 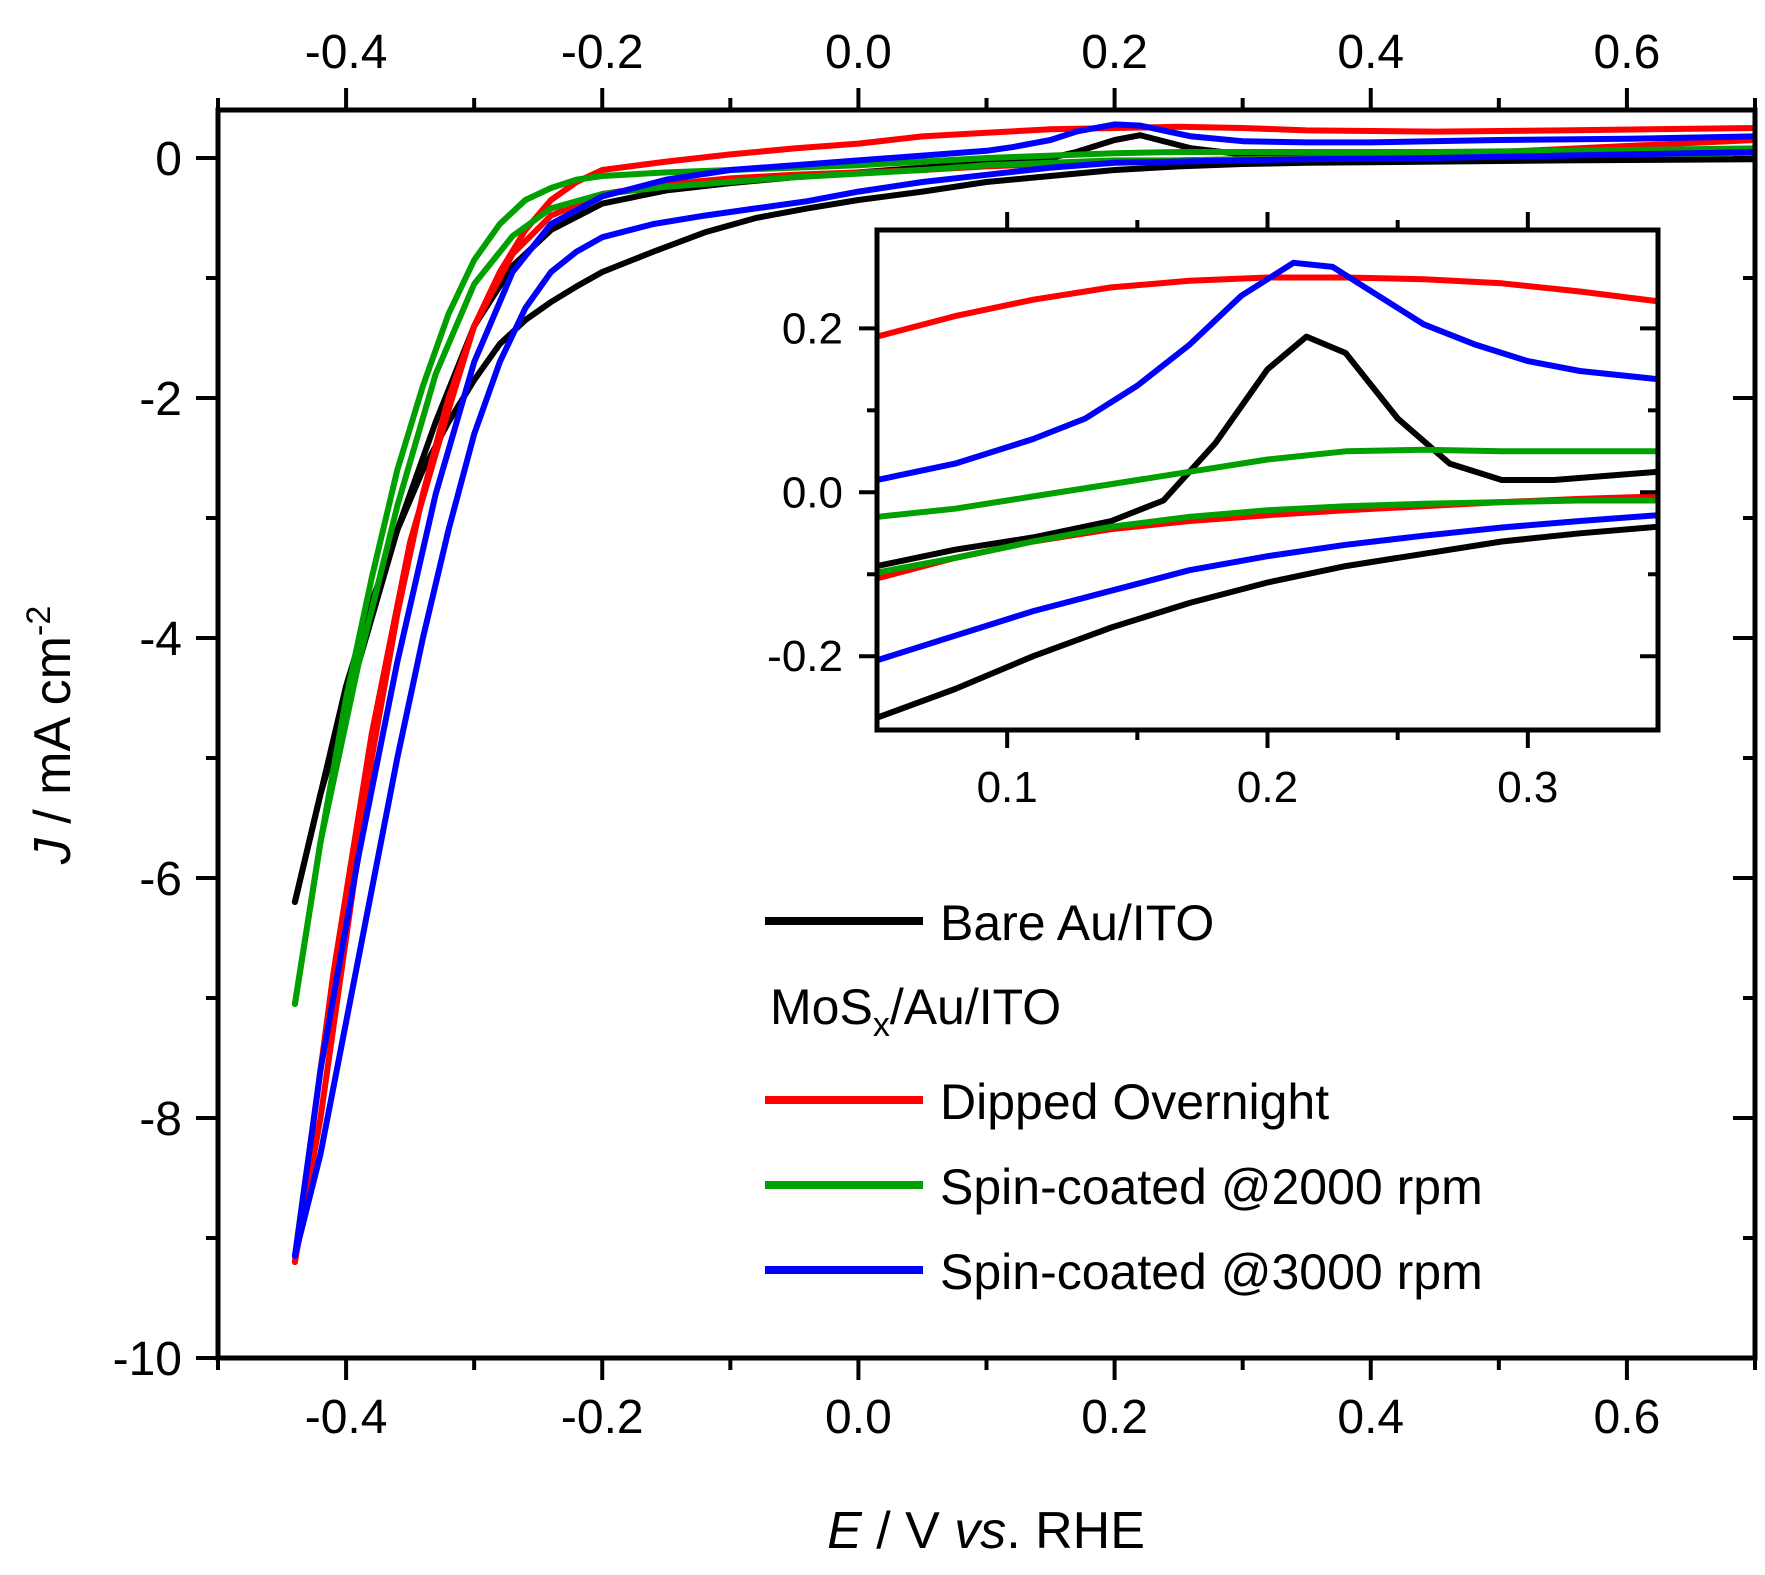 I want to click on x-tick-label-bottom: -0.2, so click(x=602, y=1417).